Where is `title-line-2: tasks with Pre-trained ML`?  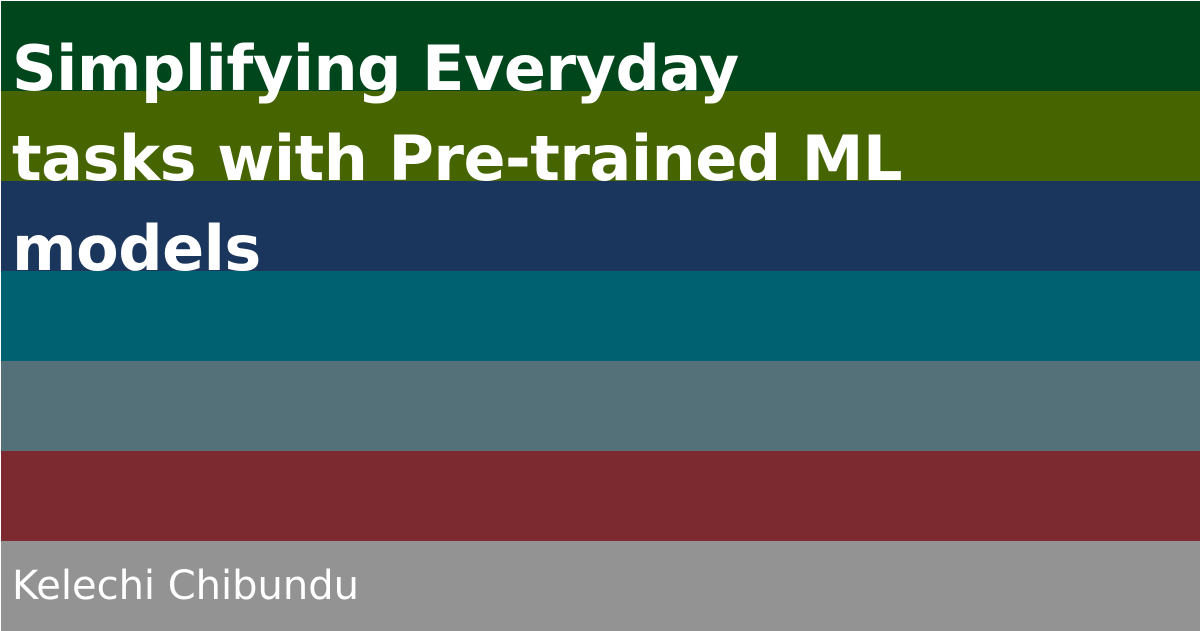 title-line-2: tasks with Pre-trained ML is located at coordinates (457, 158).